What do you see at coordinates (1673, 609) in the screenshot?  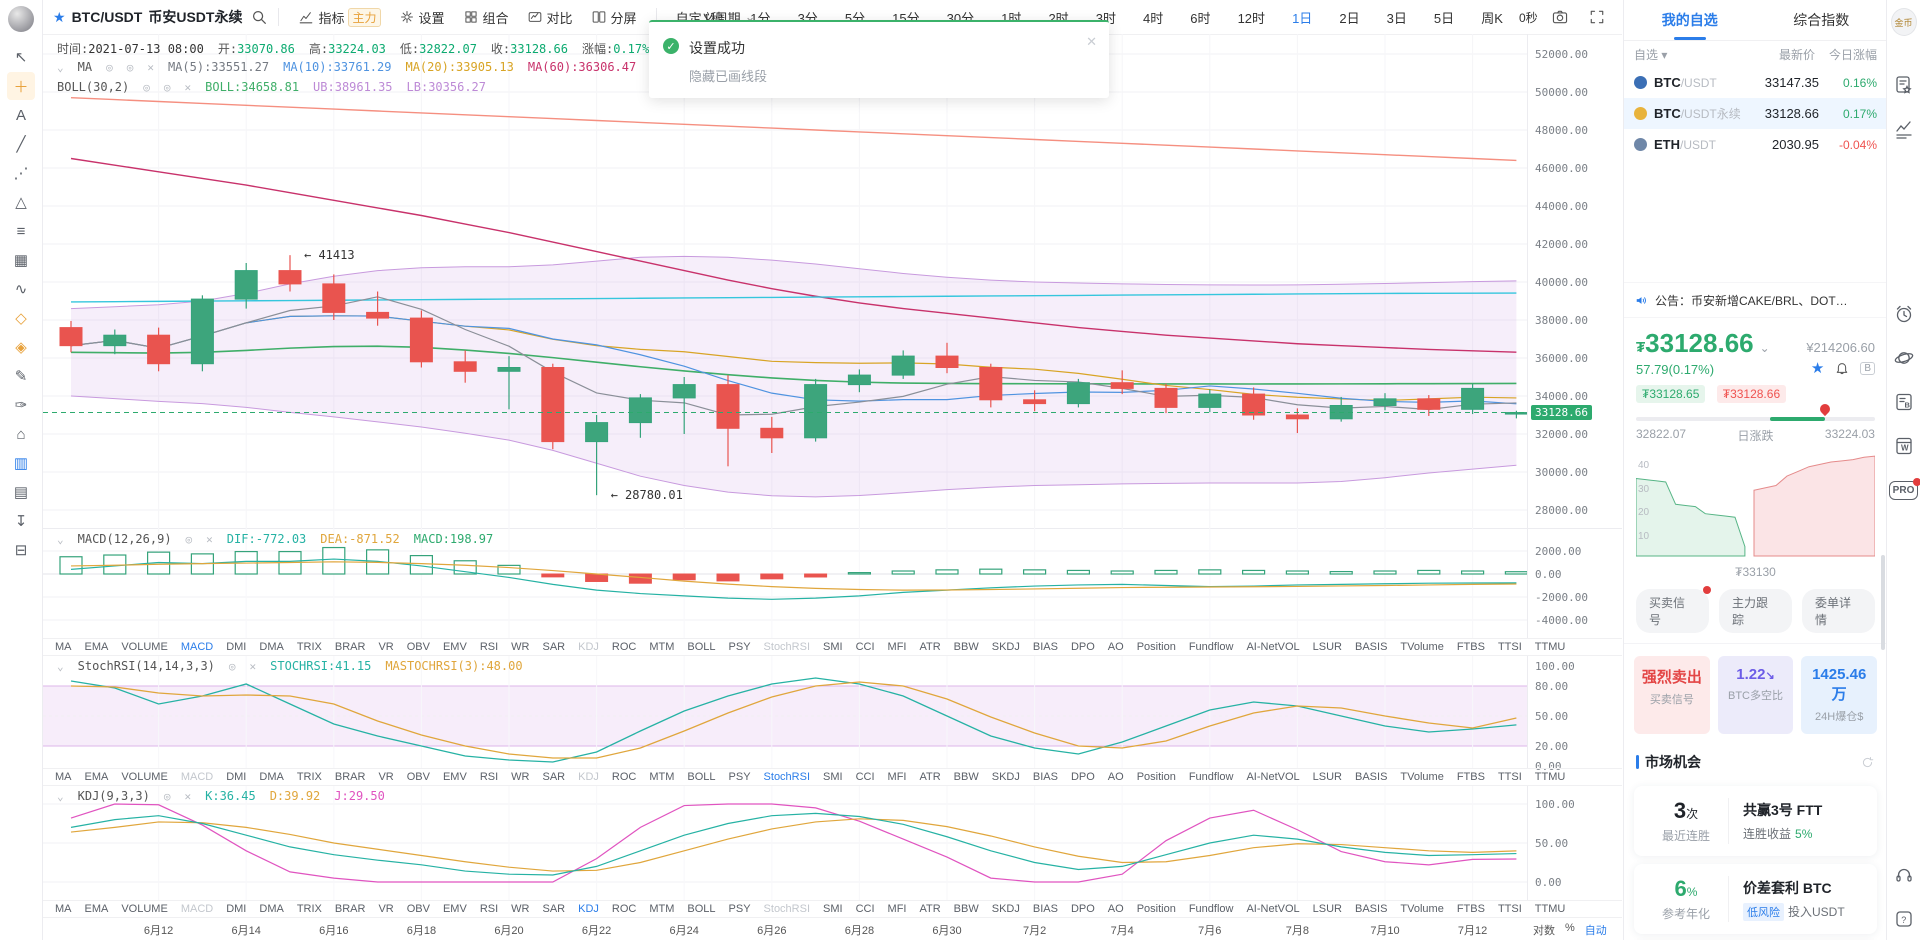 I see `pill-买卖信号: 买卖信号` at bounding box center [1673, 609].